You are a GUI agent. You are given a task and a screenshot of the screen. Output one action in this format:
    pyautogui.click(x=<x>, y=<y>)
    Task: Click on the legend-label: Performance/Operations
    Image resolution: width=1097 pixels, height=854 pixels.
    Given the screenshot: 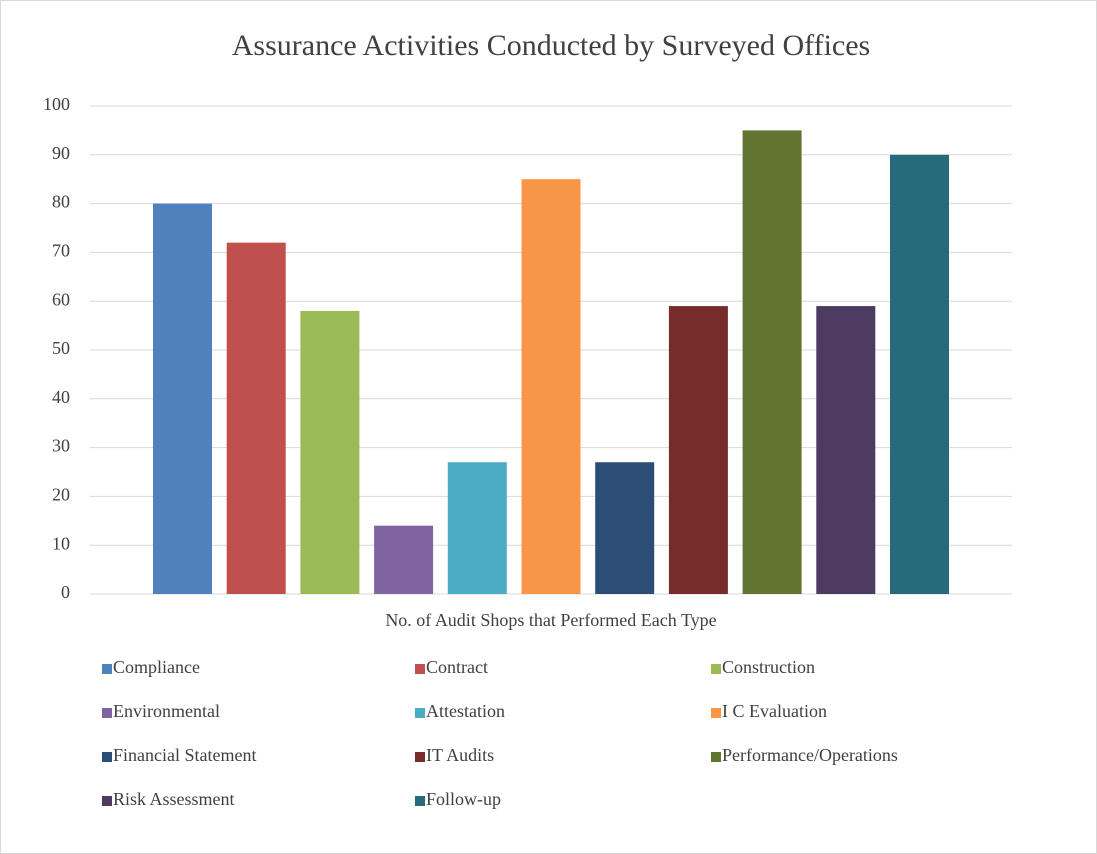 What is the action you would take?
    pyautogui.click(x=810, y=755)
    